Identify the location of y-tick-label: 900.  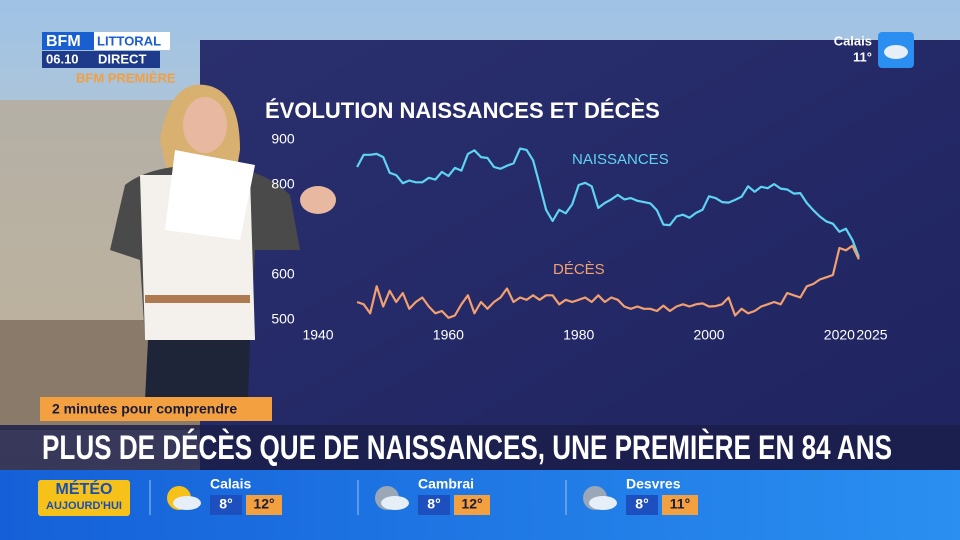
(283, 139).